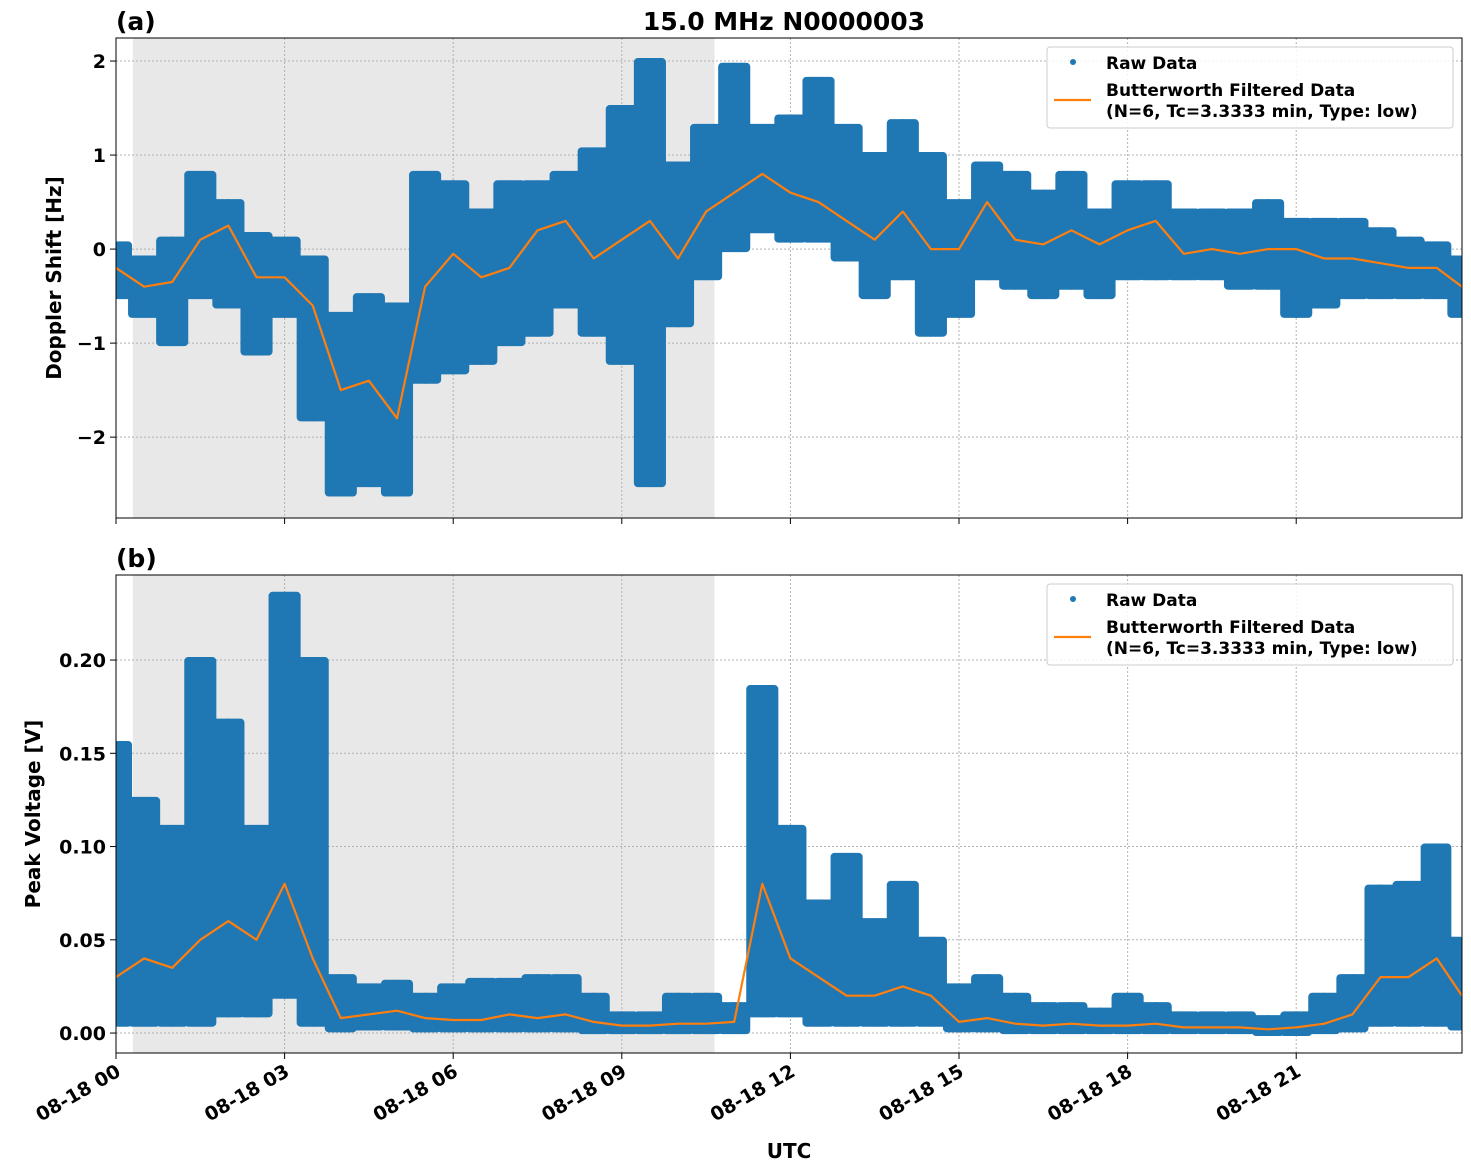 Image resolution: width=1471 pixels, height=1172 pixels. What do you see at coordinates (1073, 599) in the screenshot?
I see `legend-raw-marker` at bounding box center [1073, 599].